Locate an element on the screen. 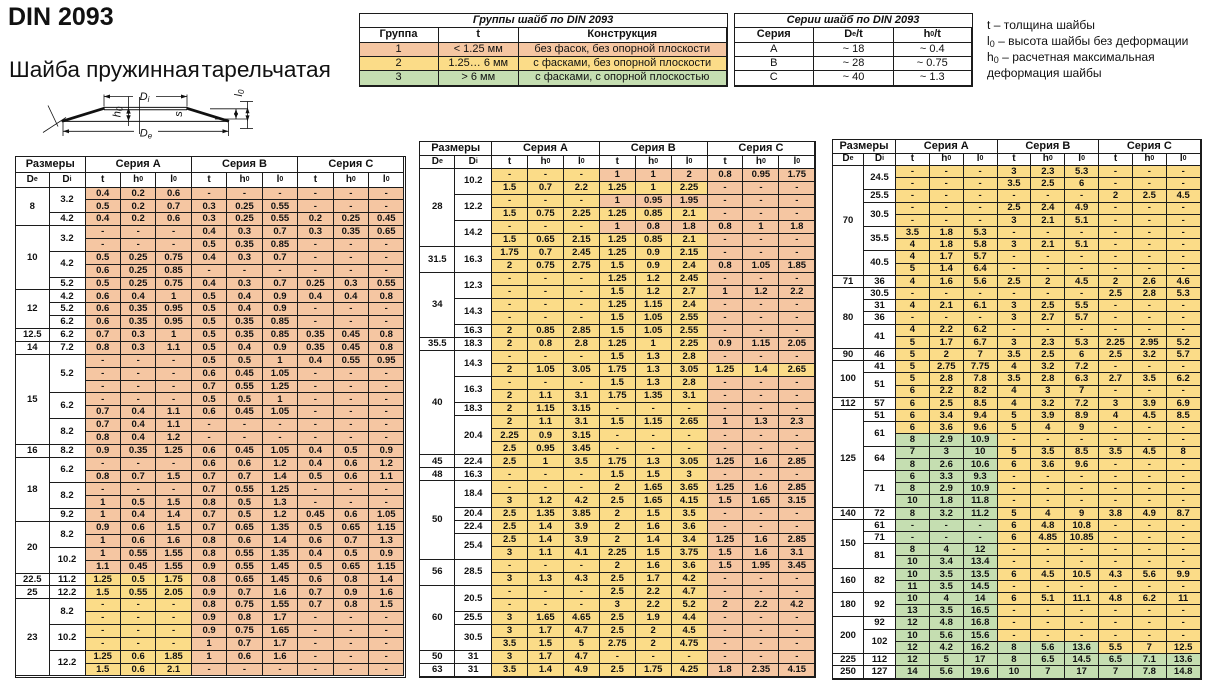 This screenshot has width=1210, height=688. svg-text: h0 is located at coordinates (118, 111).